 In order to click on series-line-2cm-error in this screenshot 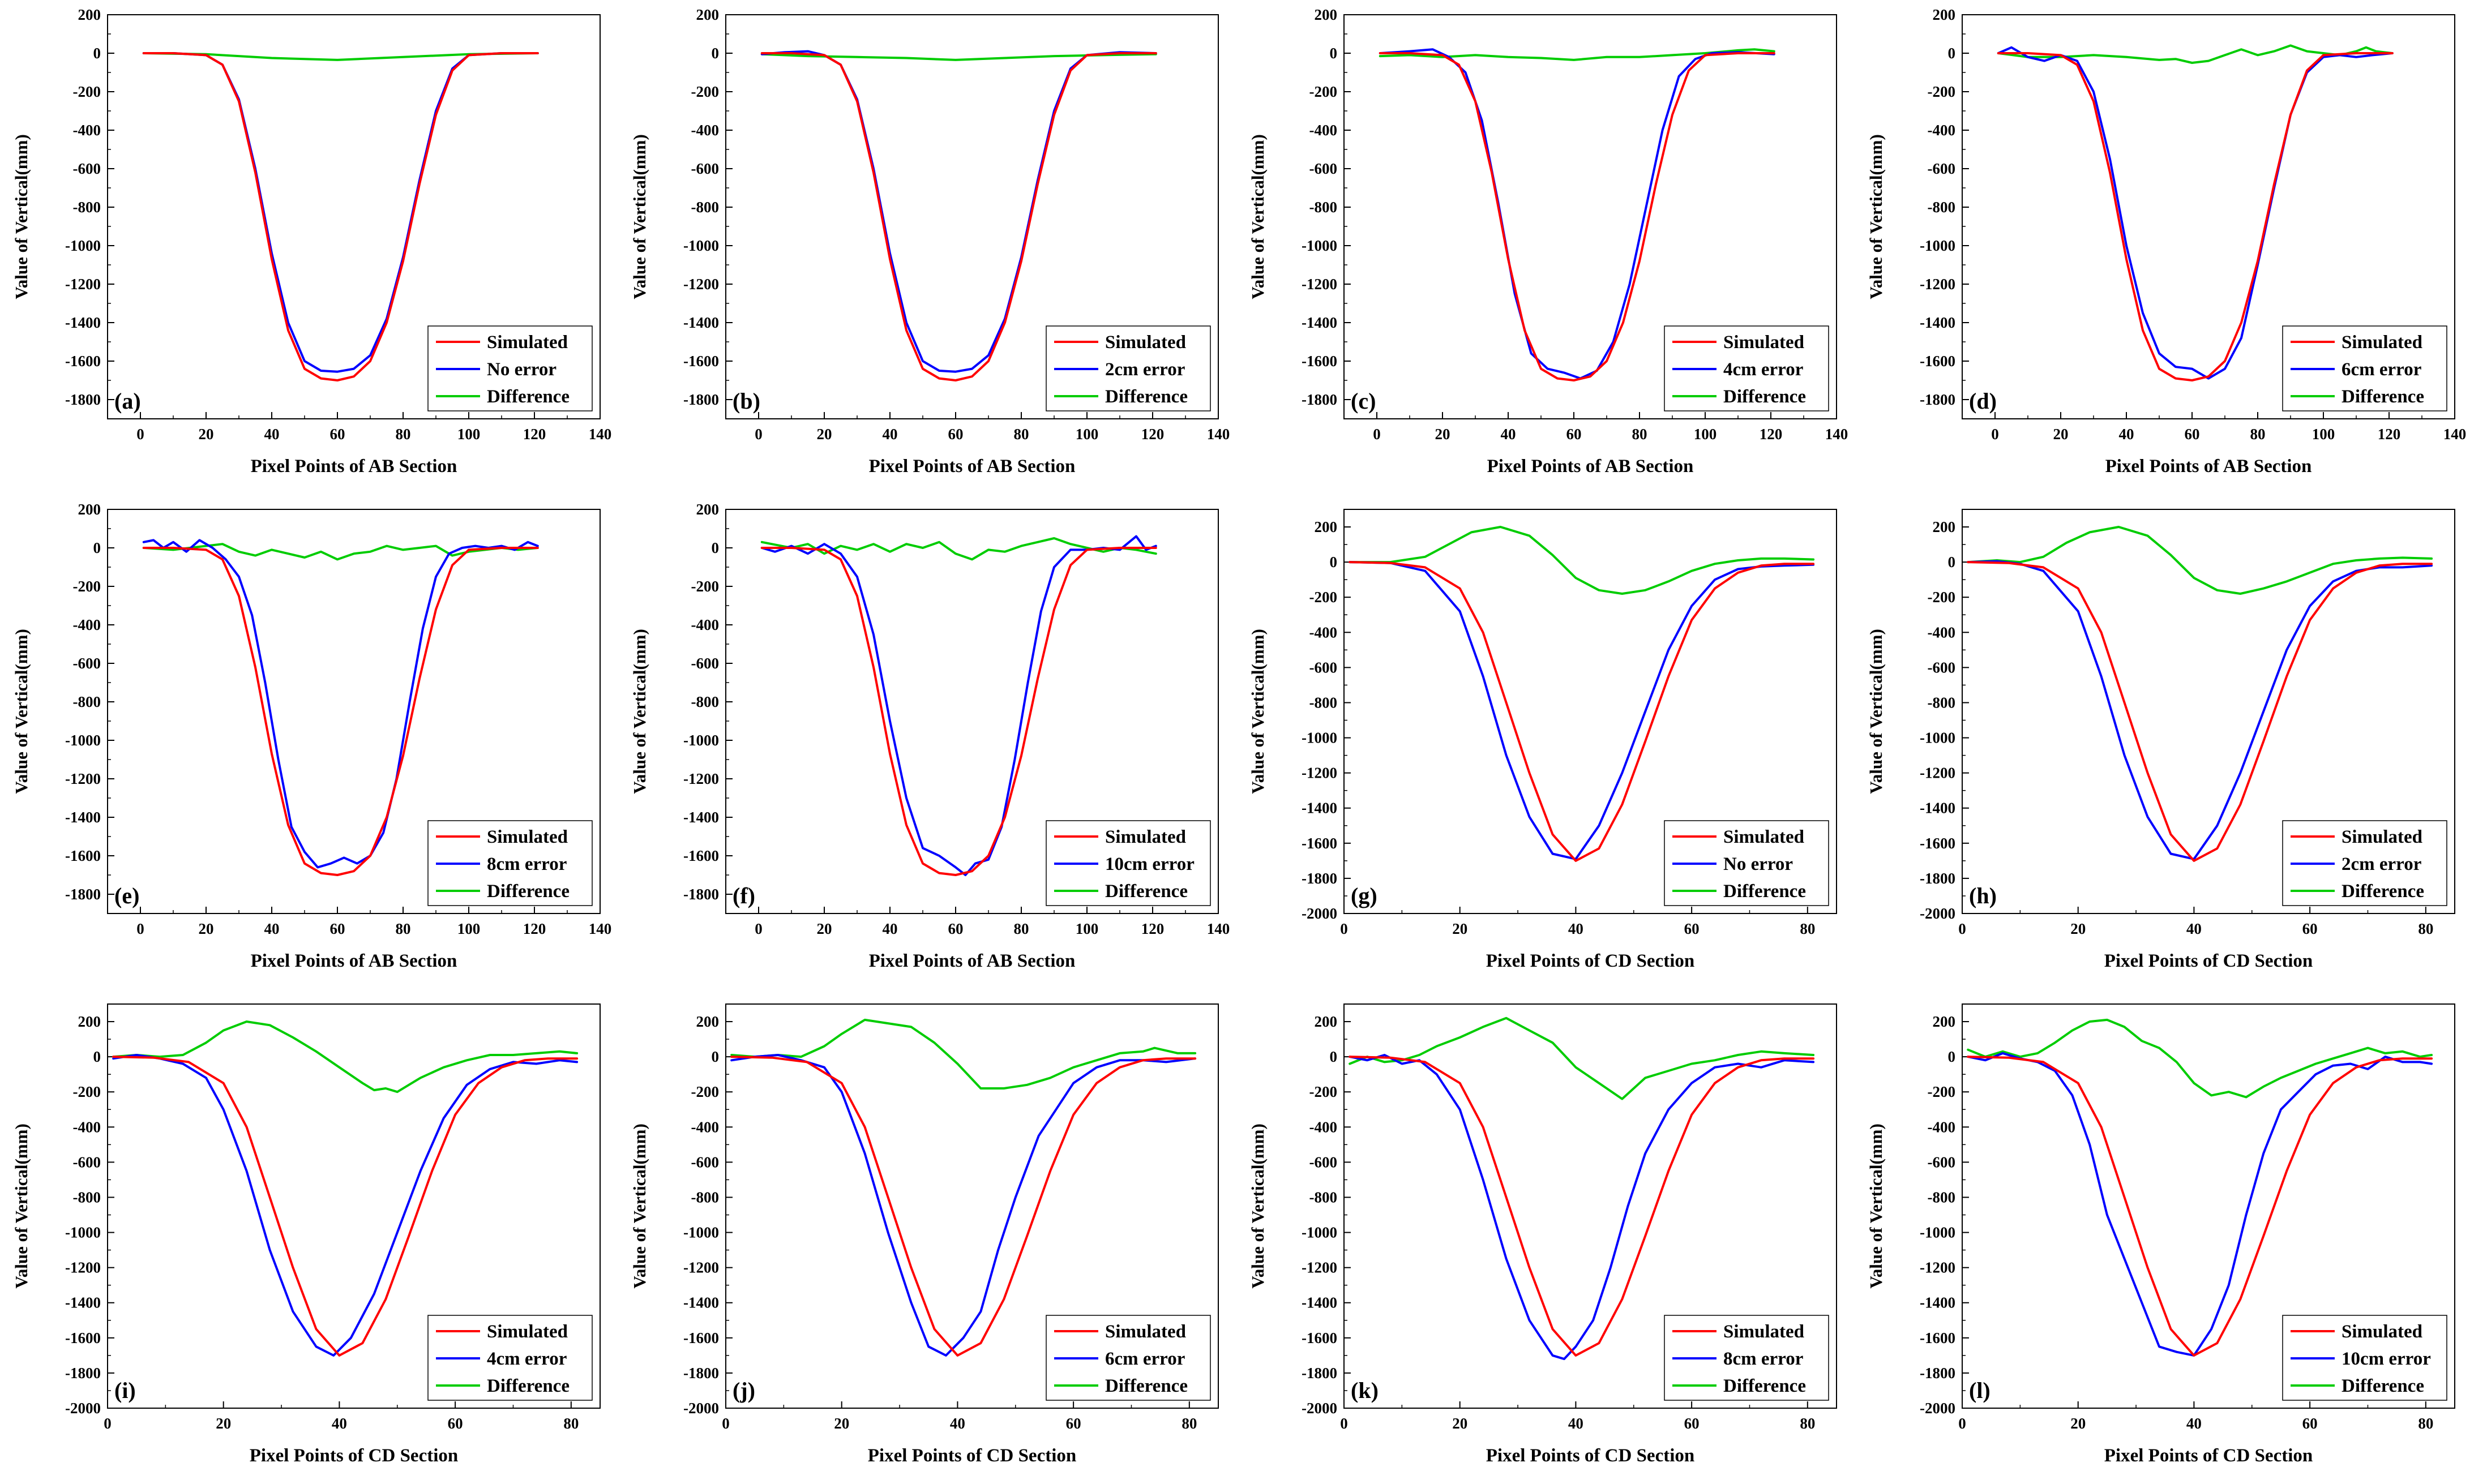, I will do `click(958, 211)`.